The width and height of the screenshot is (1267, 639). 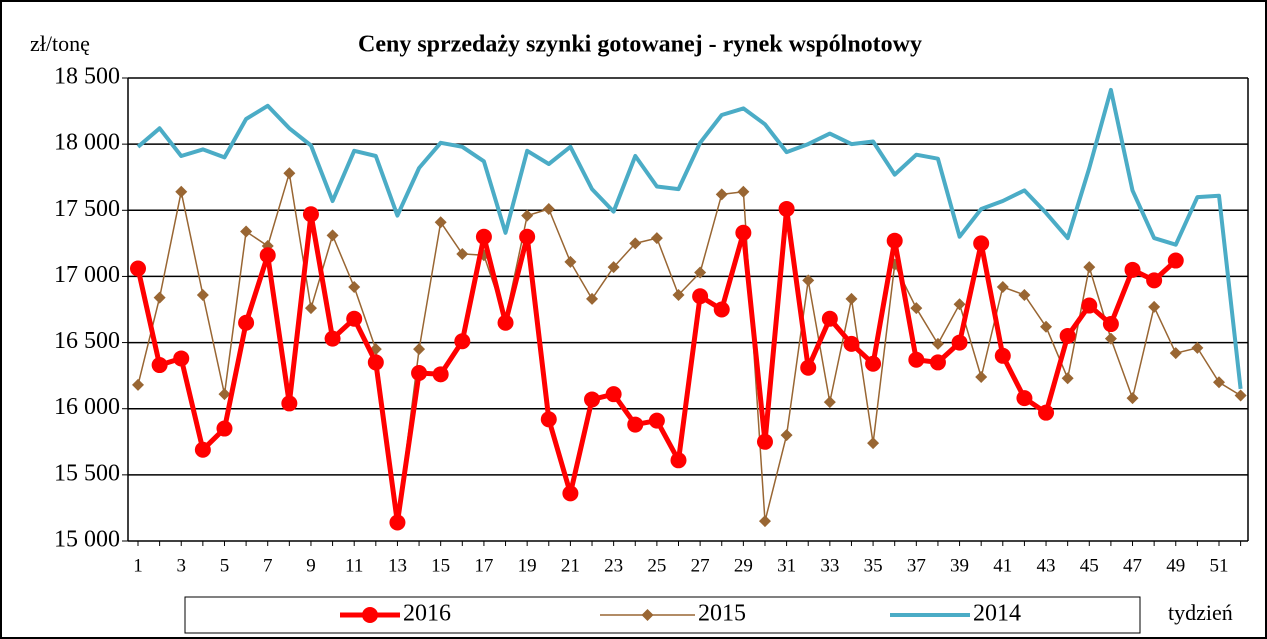 I want to click on legend-box, so click(x=662, y=615).